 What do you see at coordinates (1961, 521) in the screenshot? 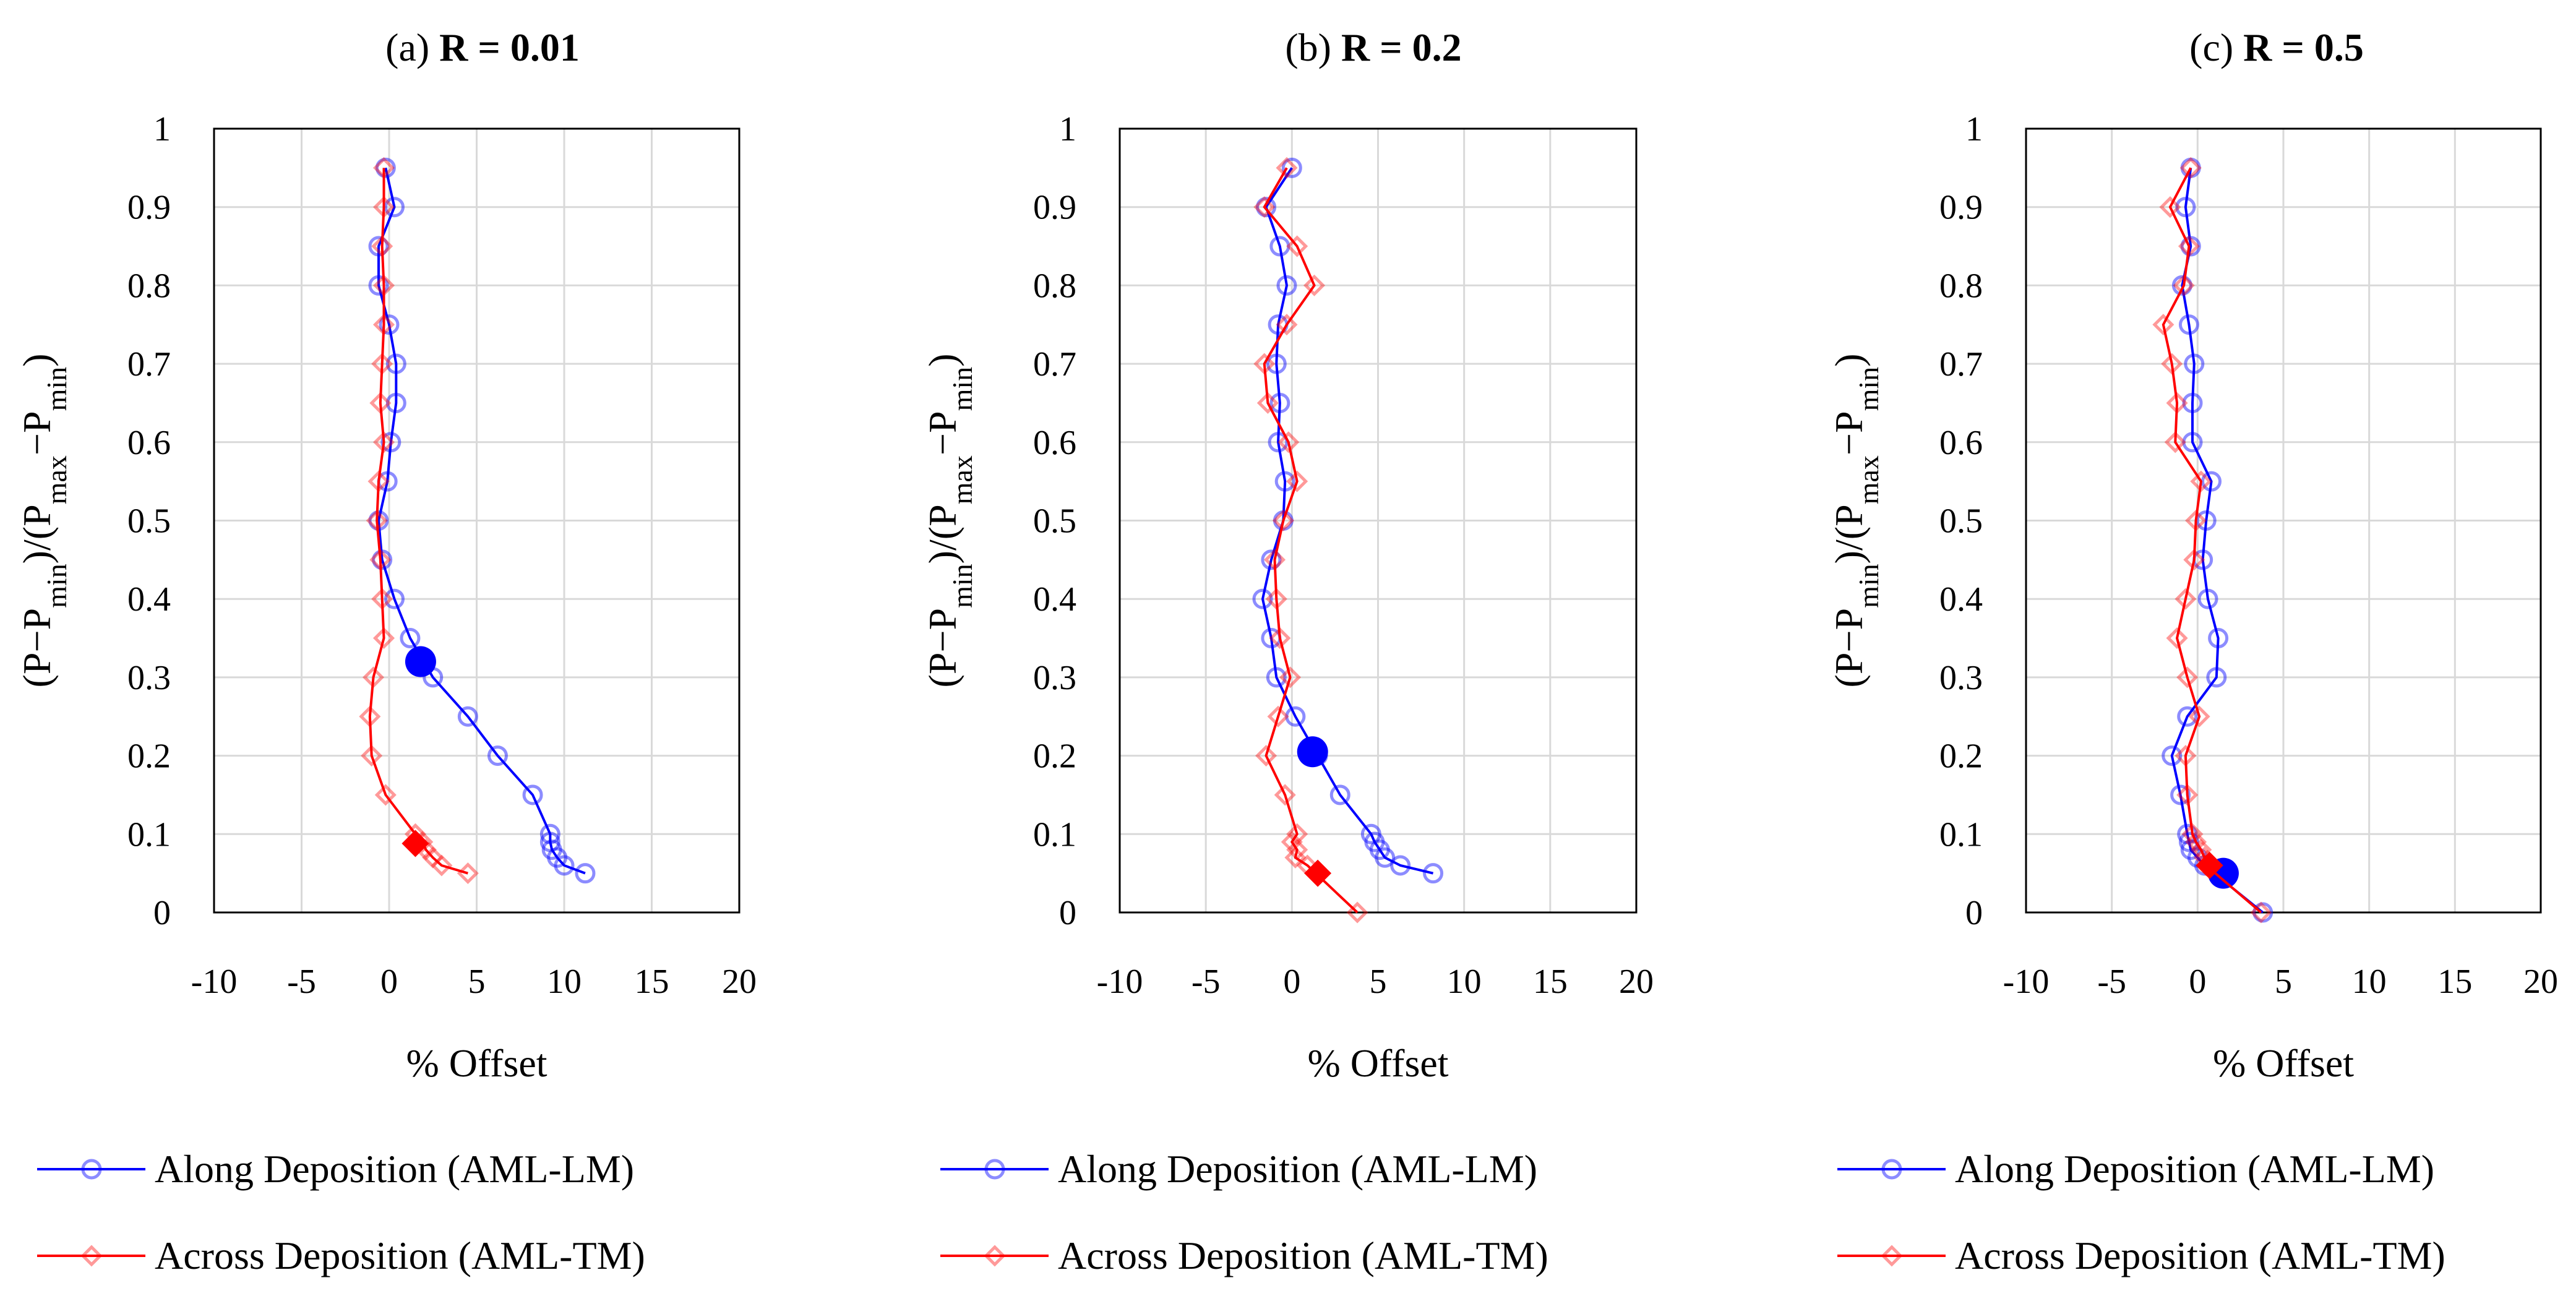
I see `y-tick-label: 0.5` at bounding box center [1961, 521].